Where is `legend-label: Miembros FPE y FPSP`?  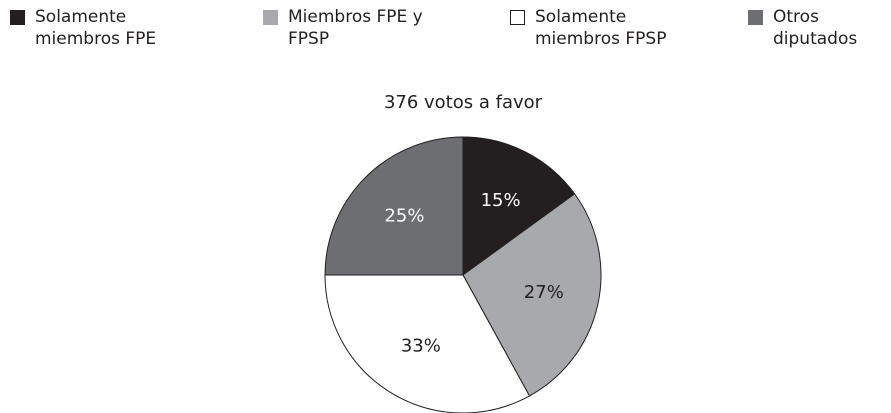
legend-label: Miembros FPE y FPSP is located at coordinates (355, 28).